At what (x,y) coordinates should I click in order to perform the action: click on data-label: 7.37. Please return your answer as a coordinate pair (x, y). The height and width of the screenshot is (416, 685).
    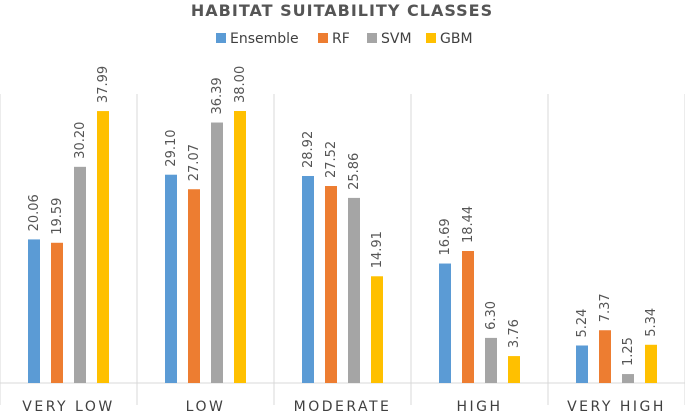
    Looking at the image, I should click on (605, 307).